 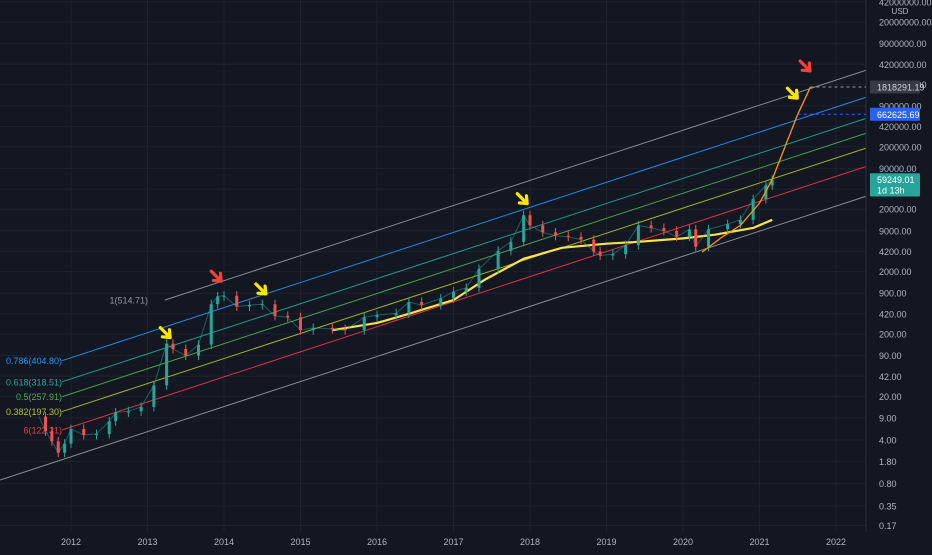 I want to click on y-tick-label: 90.00, so click(x=890, y=356).